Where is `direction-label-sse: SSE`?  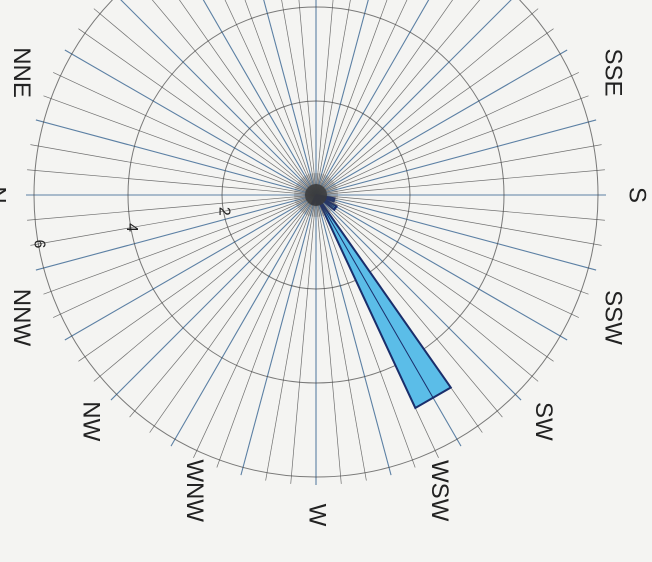
direction-label-sse: SSE is located at coordinates (612, 73).